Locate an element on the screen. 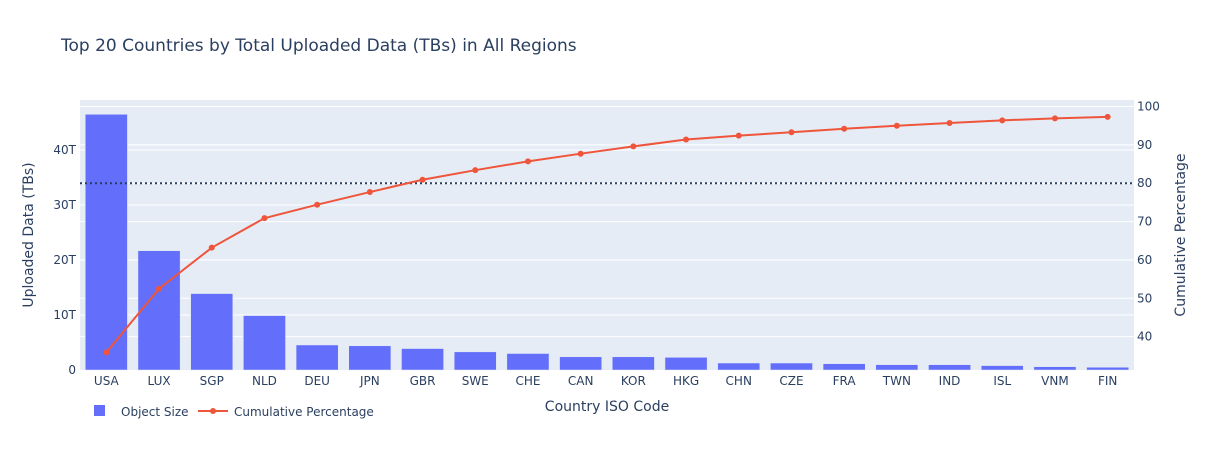 The width and height of the screenshot is (1214, 454). legend-label-object-size: Object Size is located at coordinates (155, 412).